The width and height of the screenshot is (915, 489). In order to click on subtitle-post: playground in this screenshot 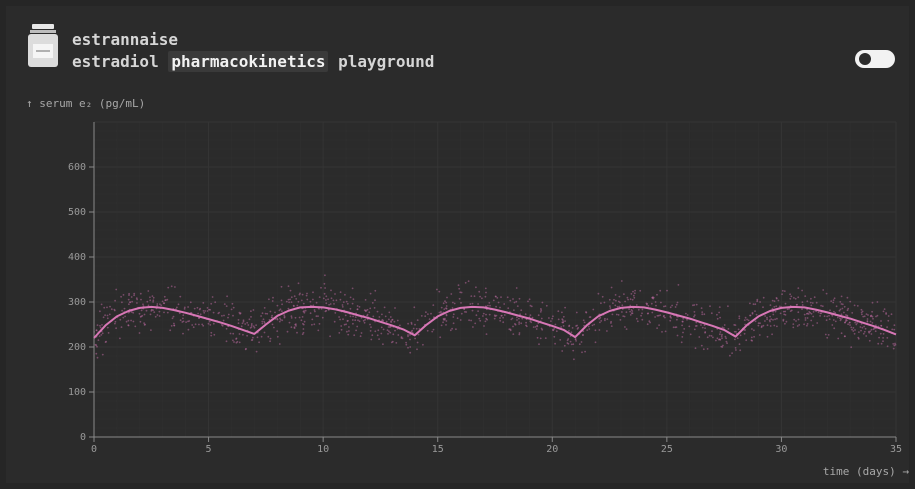, I will do `click(386, 61)`.